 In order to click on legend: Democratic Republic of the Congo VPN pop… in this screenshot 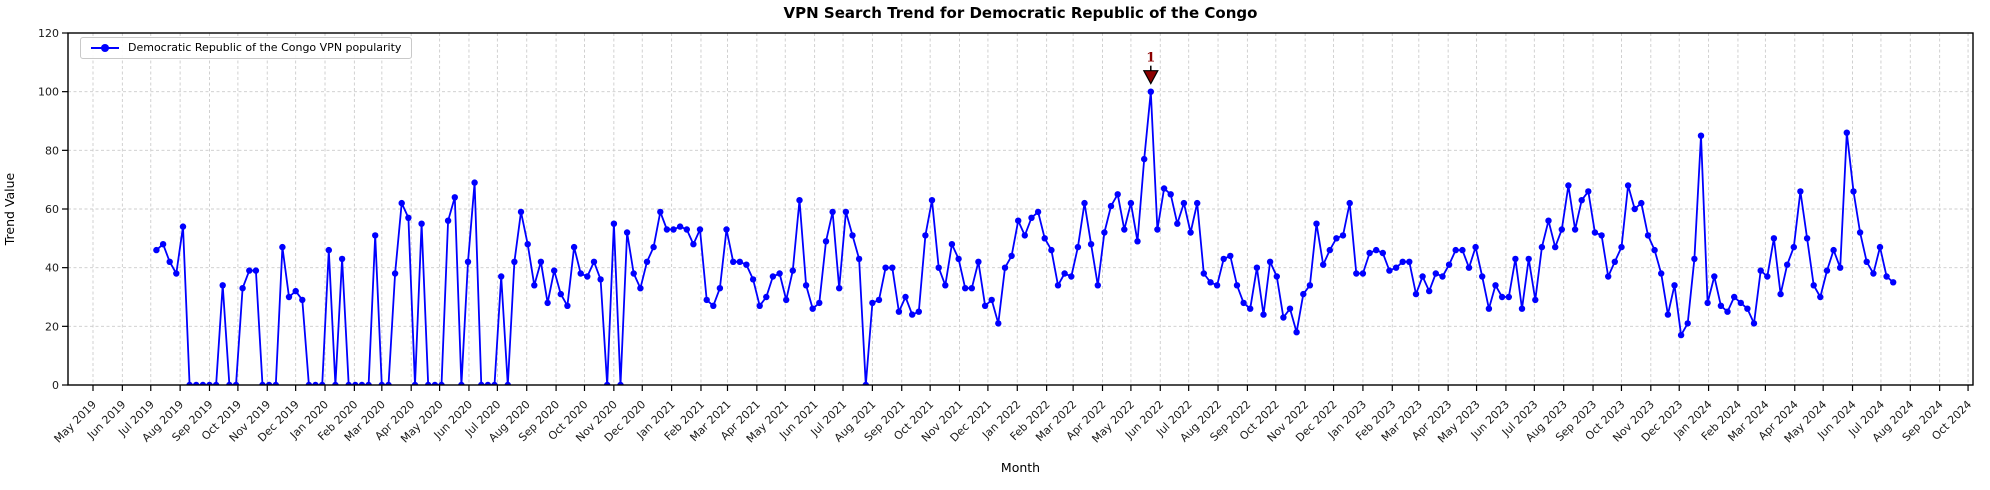, I will do `click(246, 48)`.